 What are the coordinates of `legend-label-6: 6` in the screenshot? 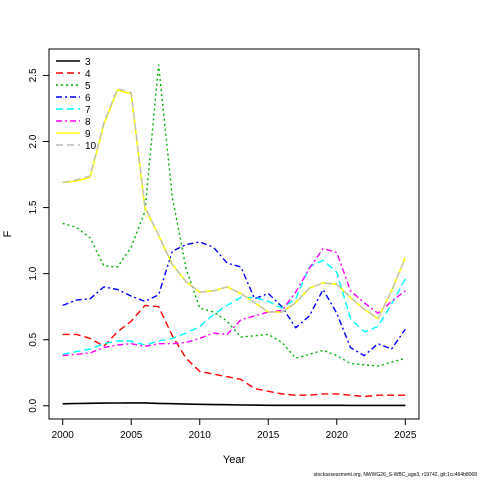 It's located at (88, 98).